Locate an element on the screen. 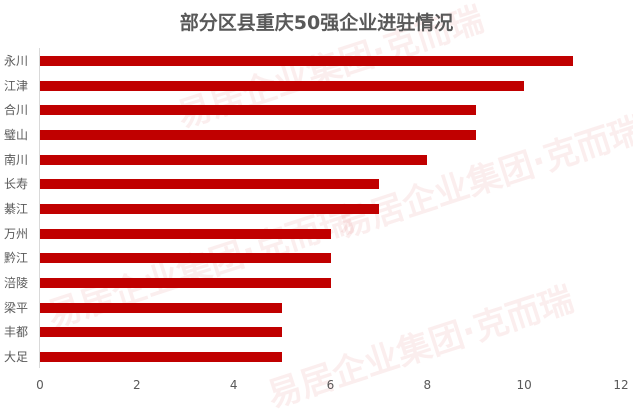  y-axis-line is located at coordinates (39, 208).